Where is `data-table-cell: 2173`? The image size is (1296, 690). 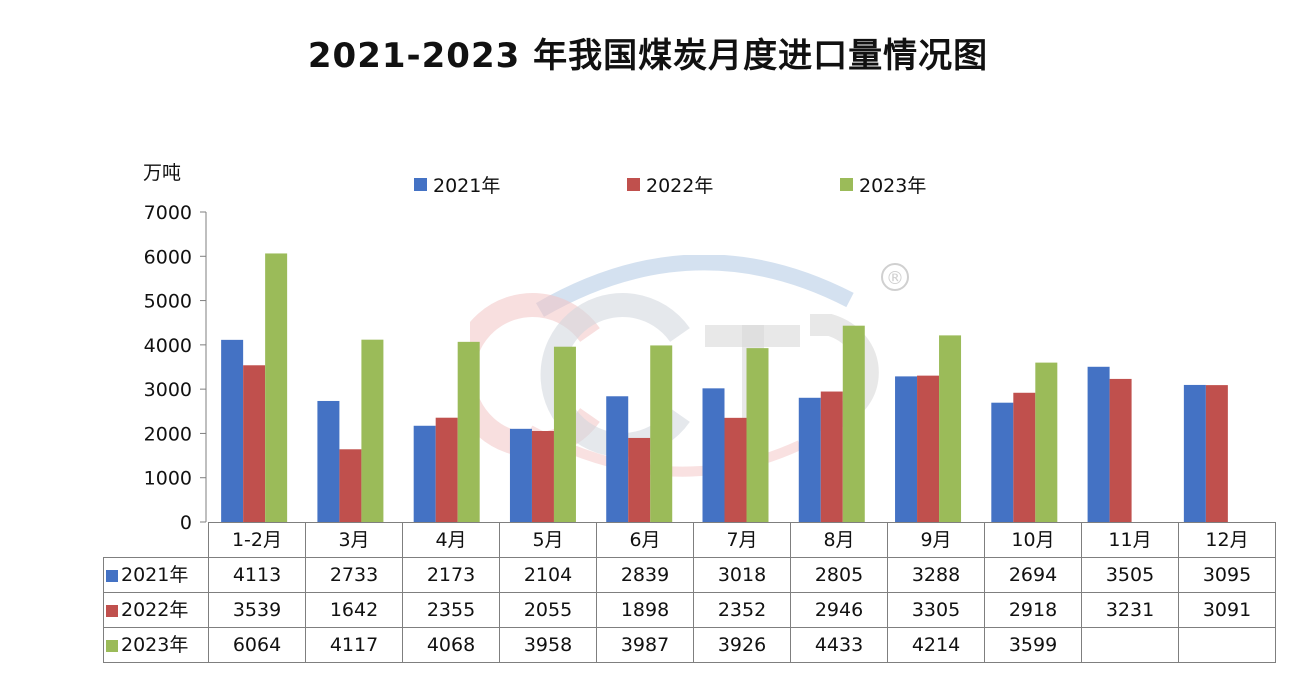
data-table-cell: 2173 is located at coordinates (451, 575).